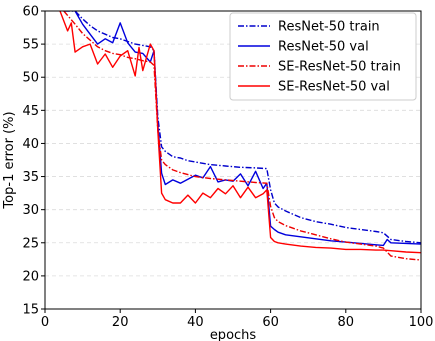  What do you see at coordinates (334, 87) in the screenshot?
I see `legend-label-4: SE-ResNet-50 val` at bounding box center [334, 87].